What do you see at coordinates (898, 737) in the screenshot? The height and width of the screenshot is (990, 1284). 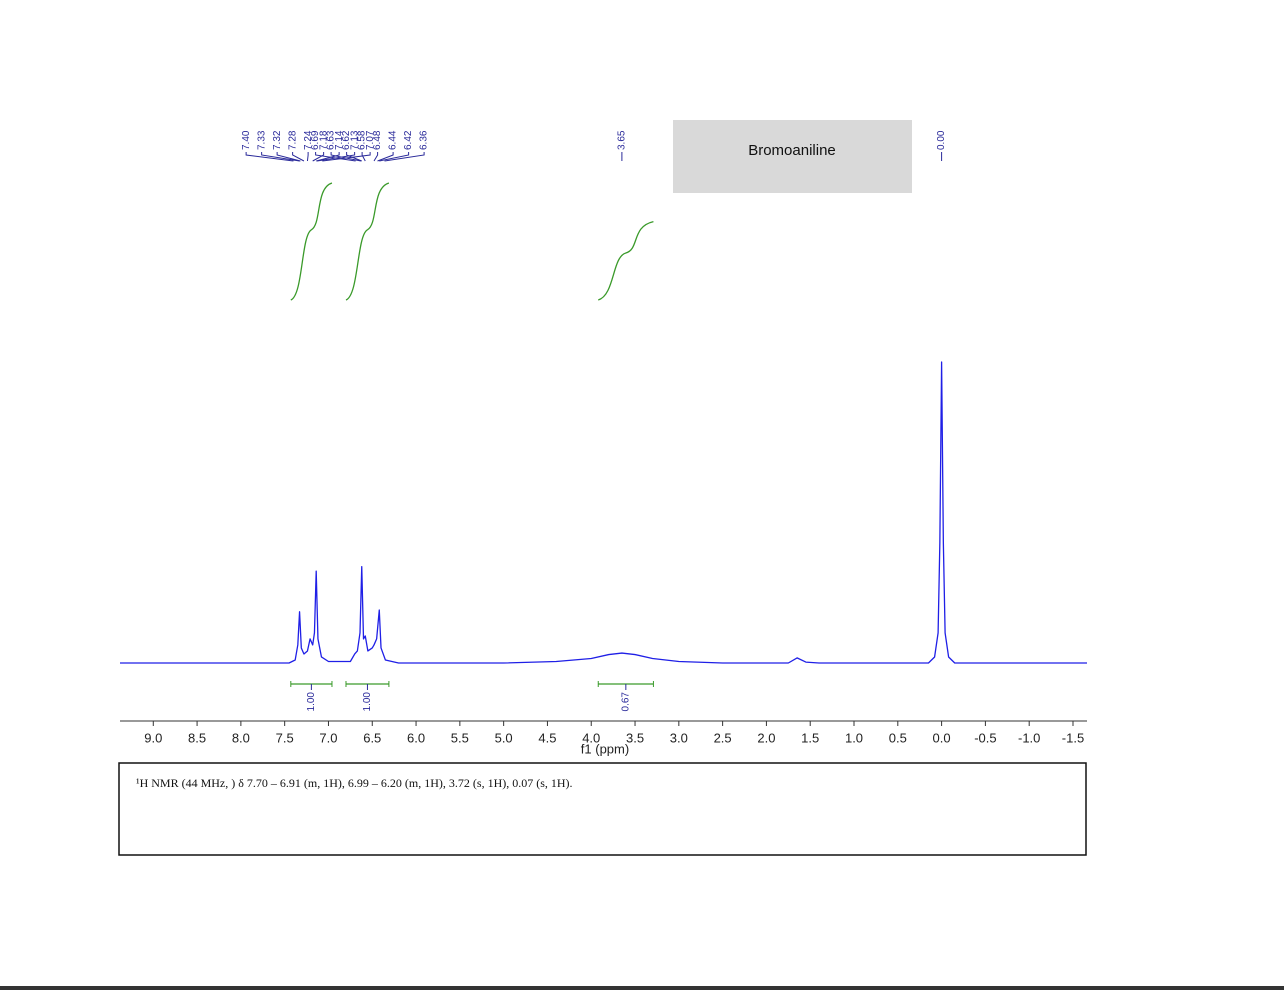 I see `x-tick-label: 0.5` at bounding box center [898, 737].